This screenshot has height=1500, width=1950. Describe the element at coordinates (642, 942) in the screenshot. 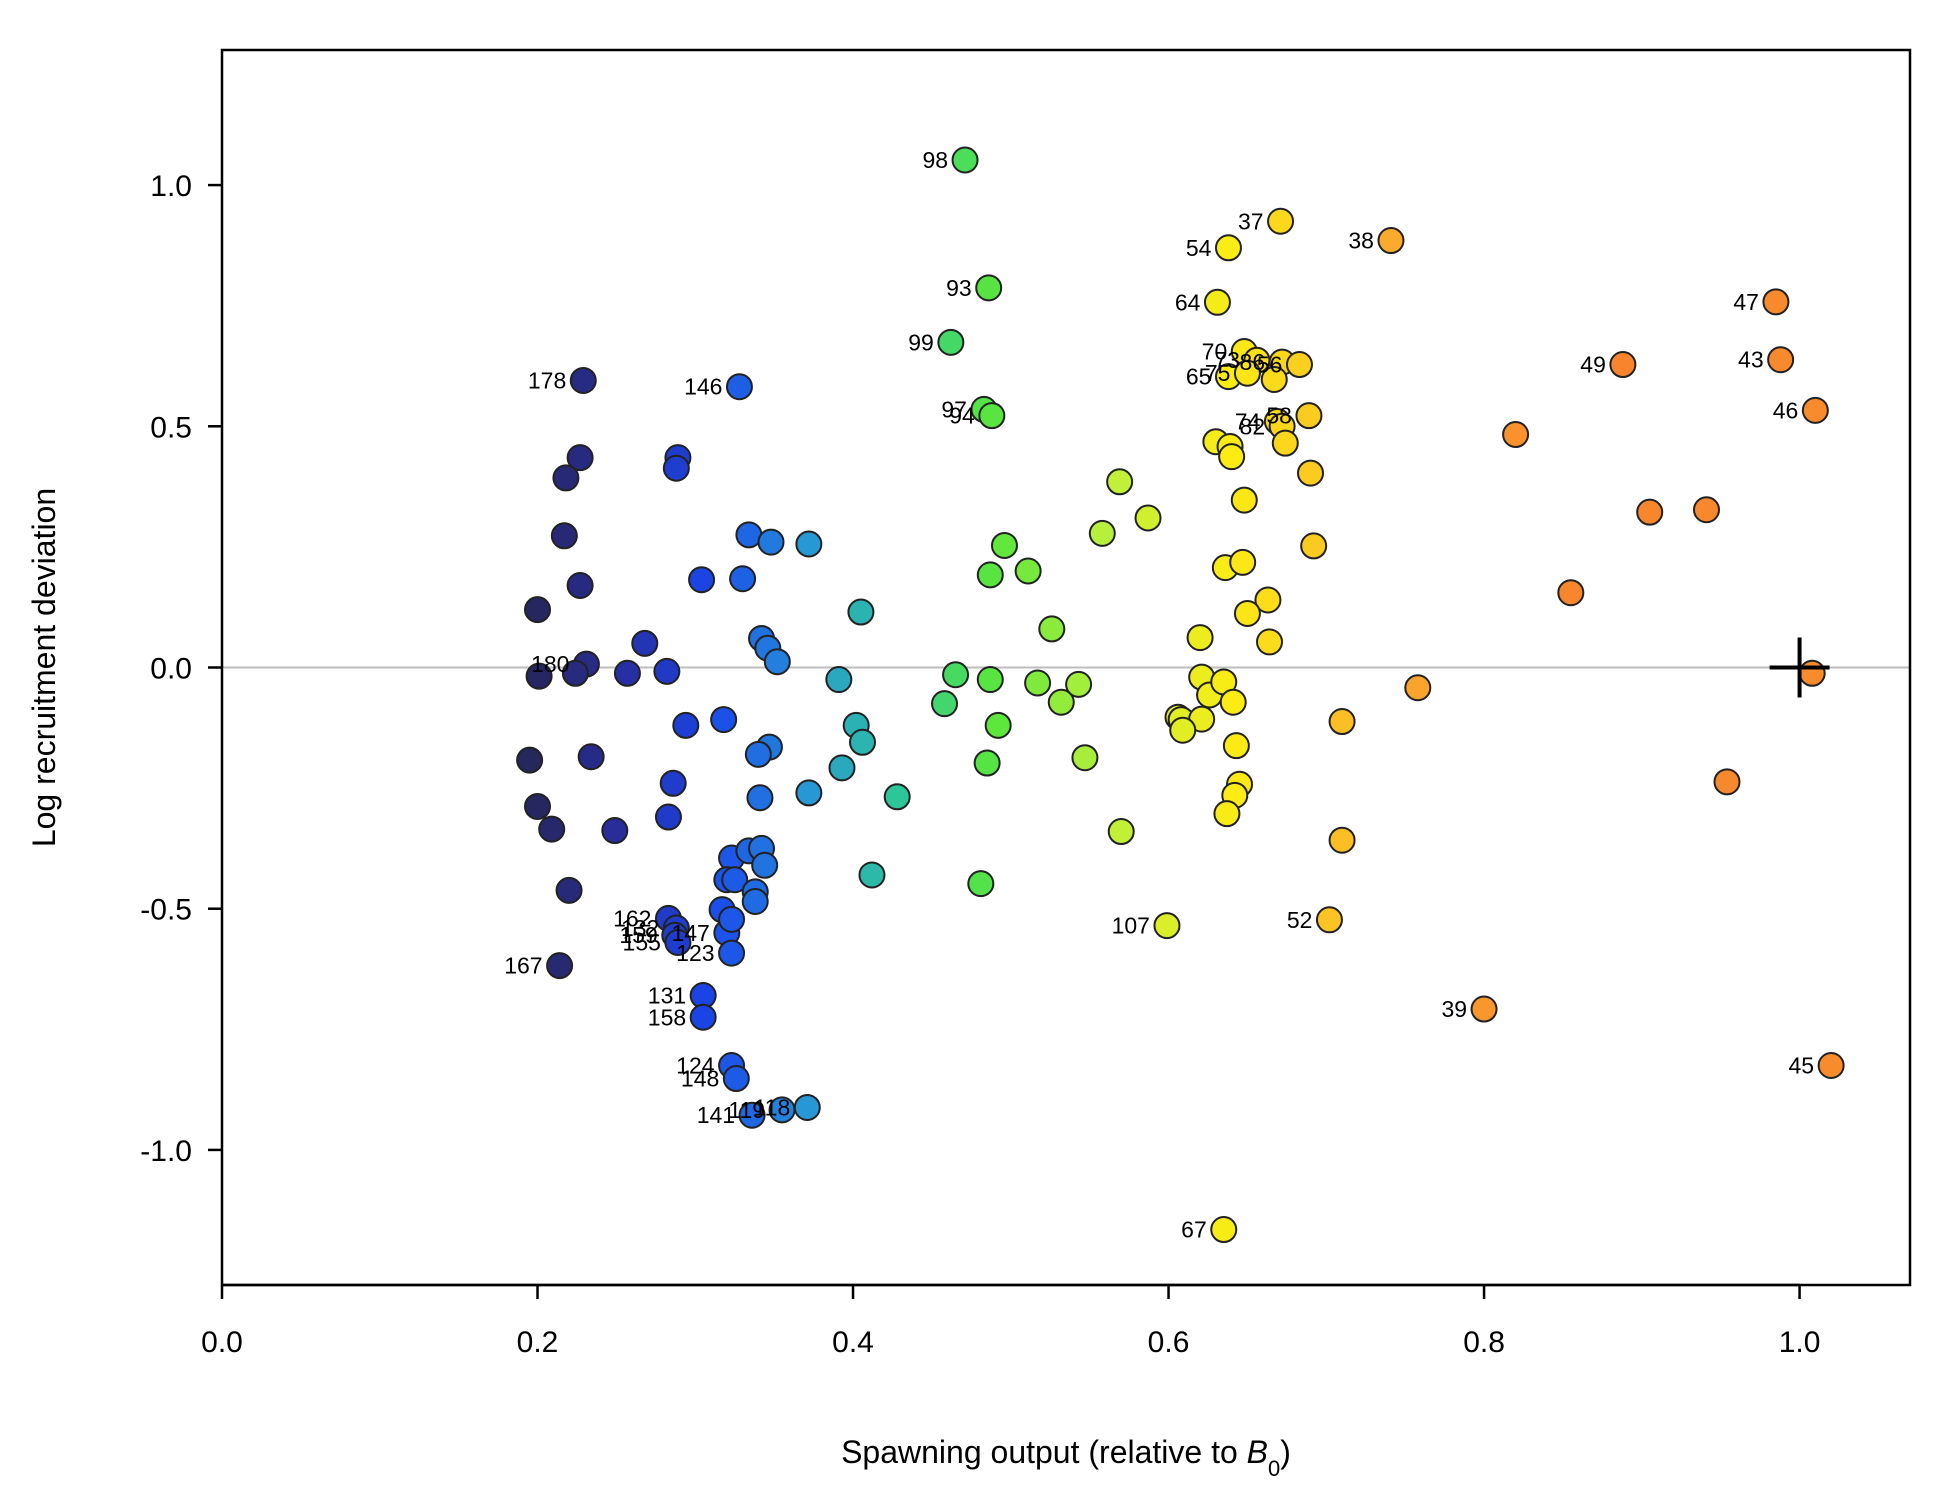

I see `point-label: 155` at that location.